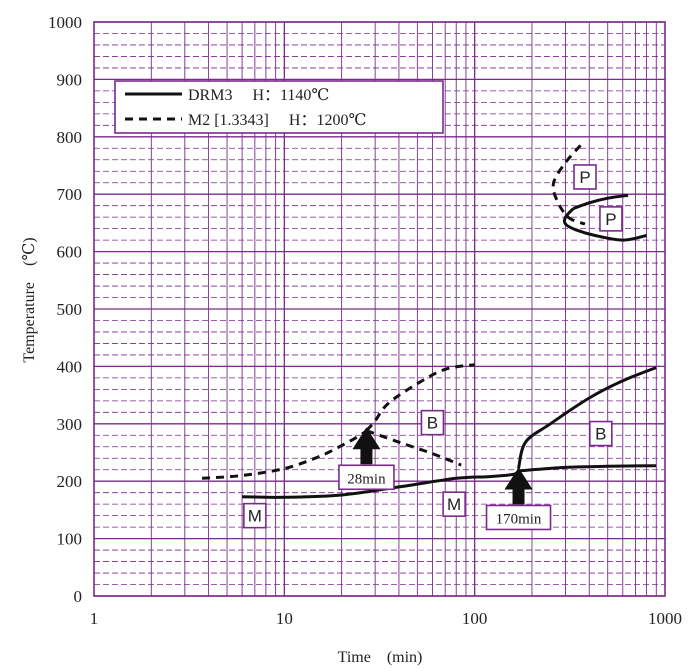 The height and width of the screenshot is (671, 697). I want to click on legend: DRM3 H：1140℃ M2 [1.3343] H：1200℃, so click(279, 107).